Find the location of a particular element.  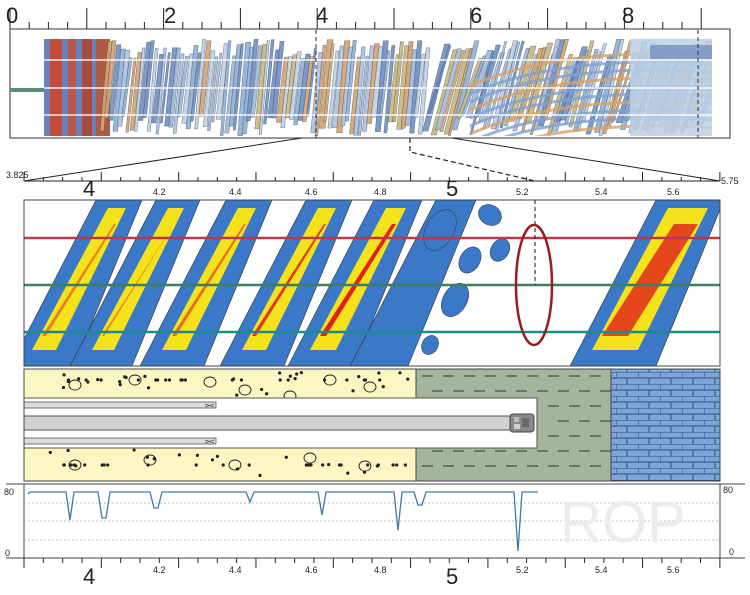

detail-big-label-5: 5 is located at coordinates (452, 188).